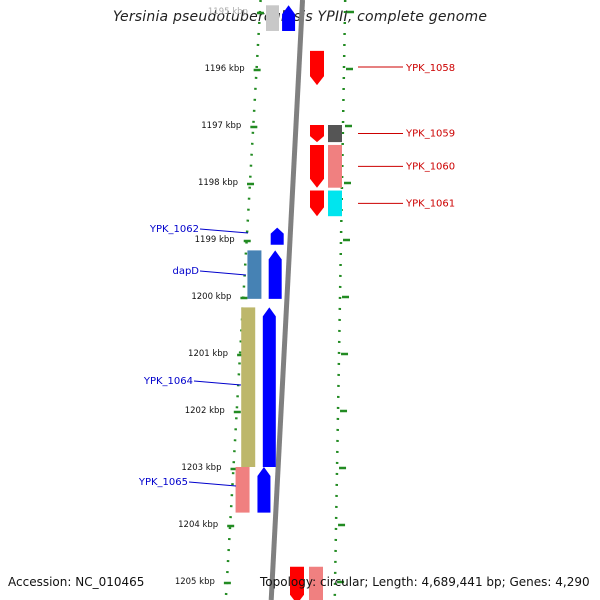  I want to click on tick-label: 1203 kbp, so click(201, 468).